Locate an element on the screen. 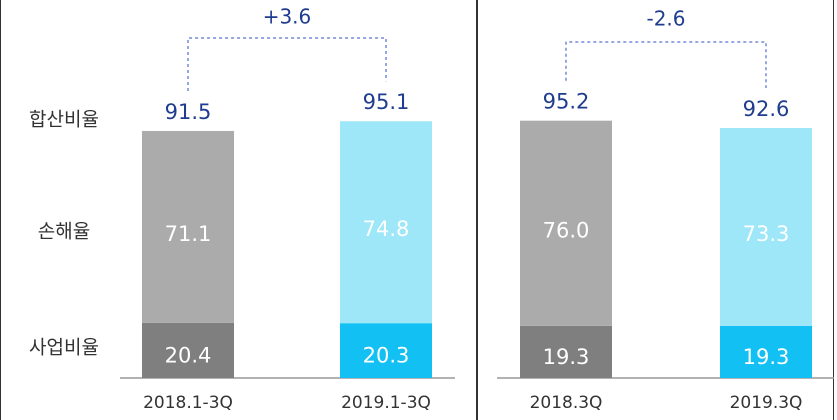  row-label: 사업비율 is located at coordinates (64, 348).